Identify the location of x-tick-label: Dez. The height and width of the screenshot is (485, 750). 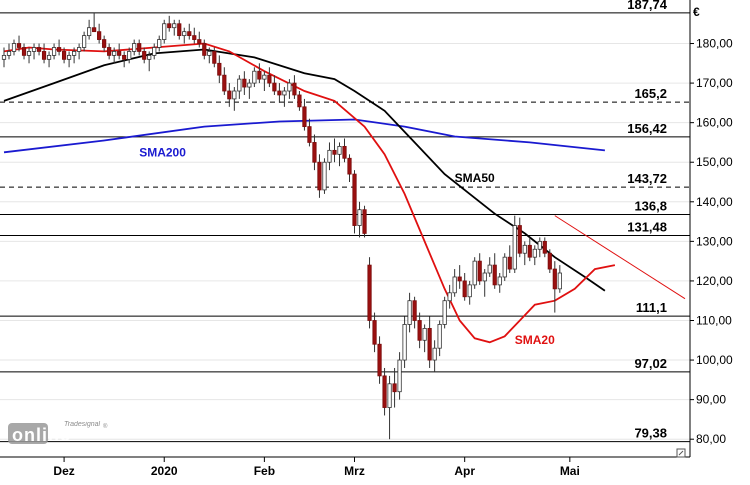
(63, 471).